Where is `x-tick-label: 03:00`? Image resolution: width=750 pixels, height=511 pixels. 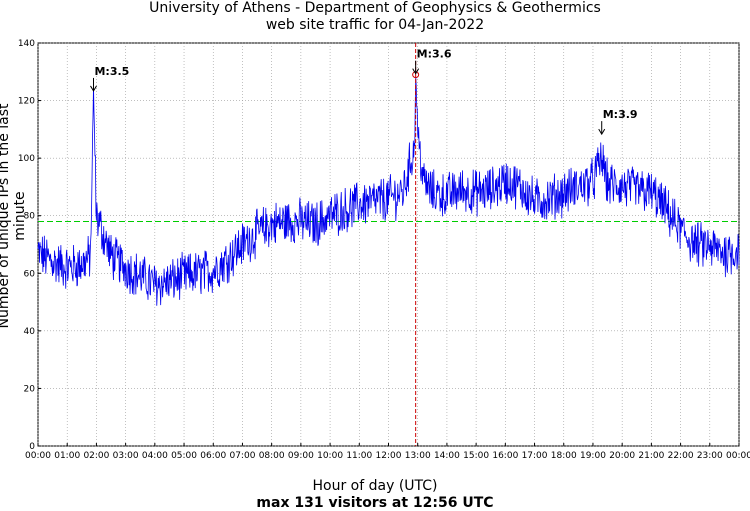
x-tick-label: 03:00 is located at coordinates (126, 456).